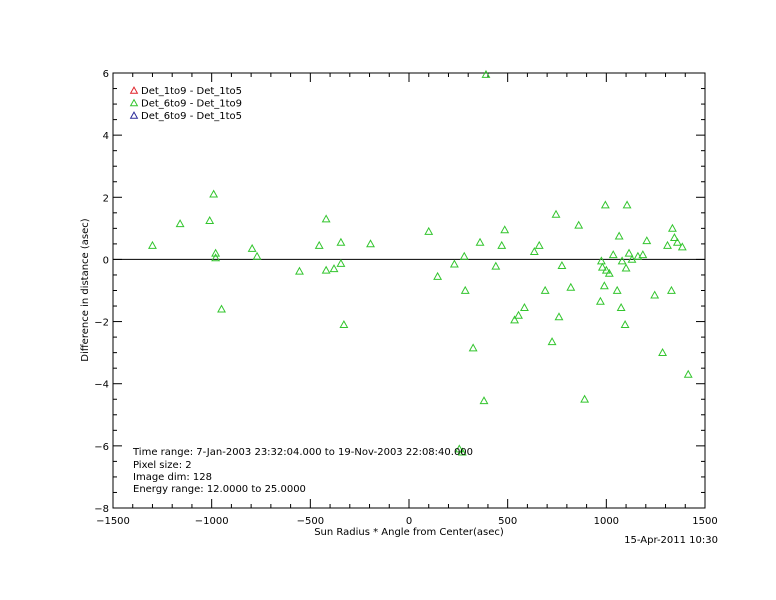 Image resolution: width=776 pixels, height=600 pixels. Describe the element at coordinates (162, 465) in the screenshot. I see `pixel-size-note: Pixel size: 2` at that location.